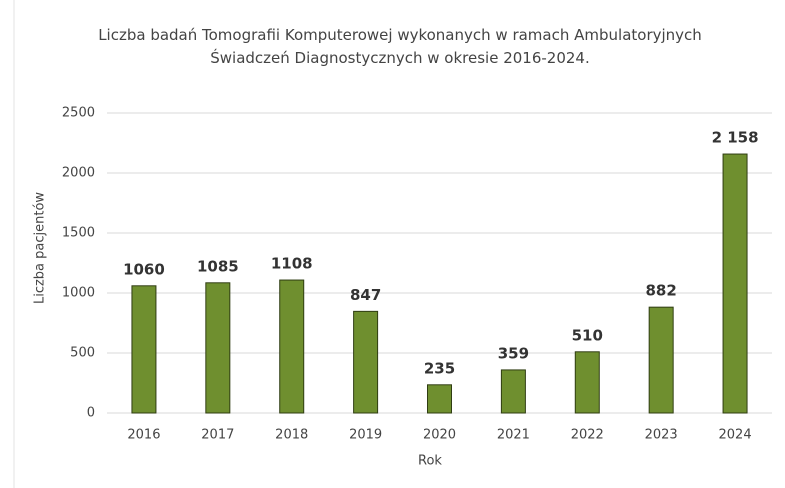 This screenshot has width=785, height=488. Describe the element at coordinates (365, 435) in the screenshot. I see `x-tick-label: 2019` at that location.